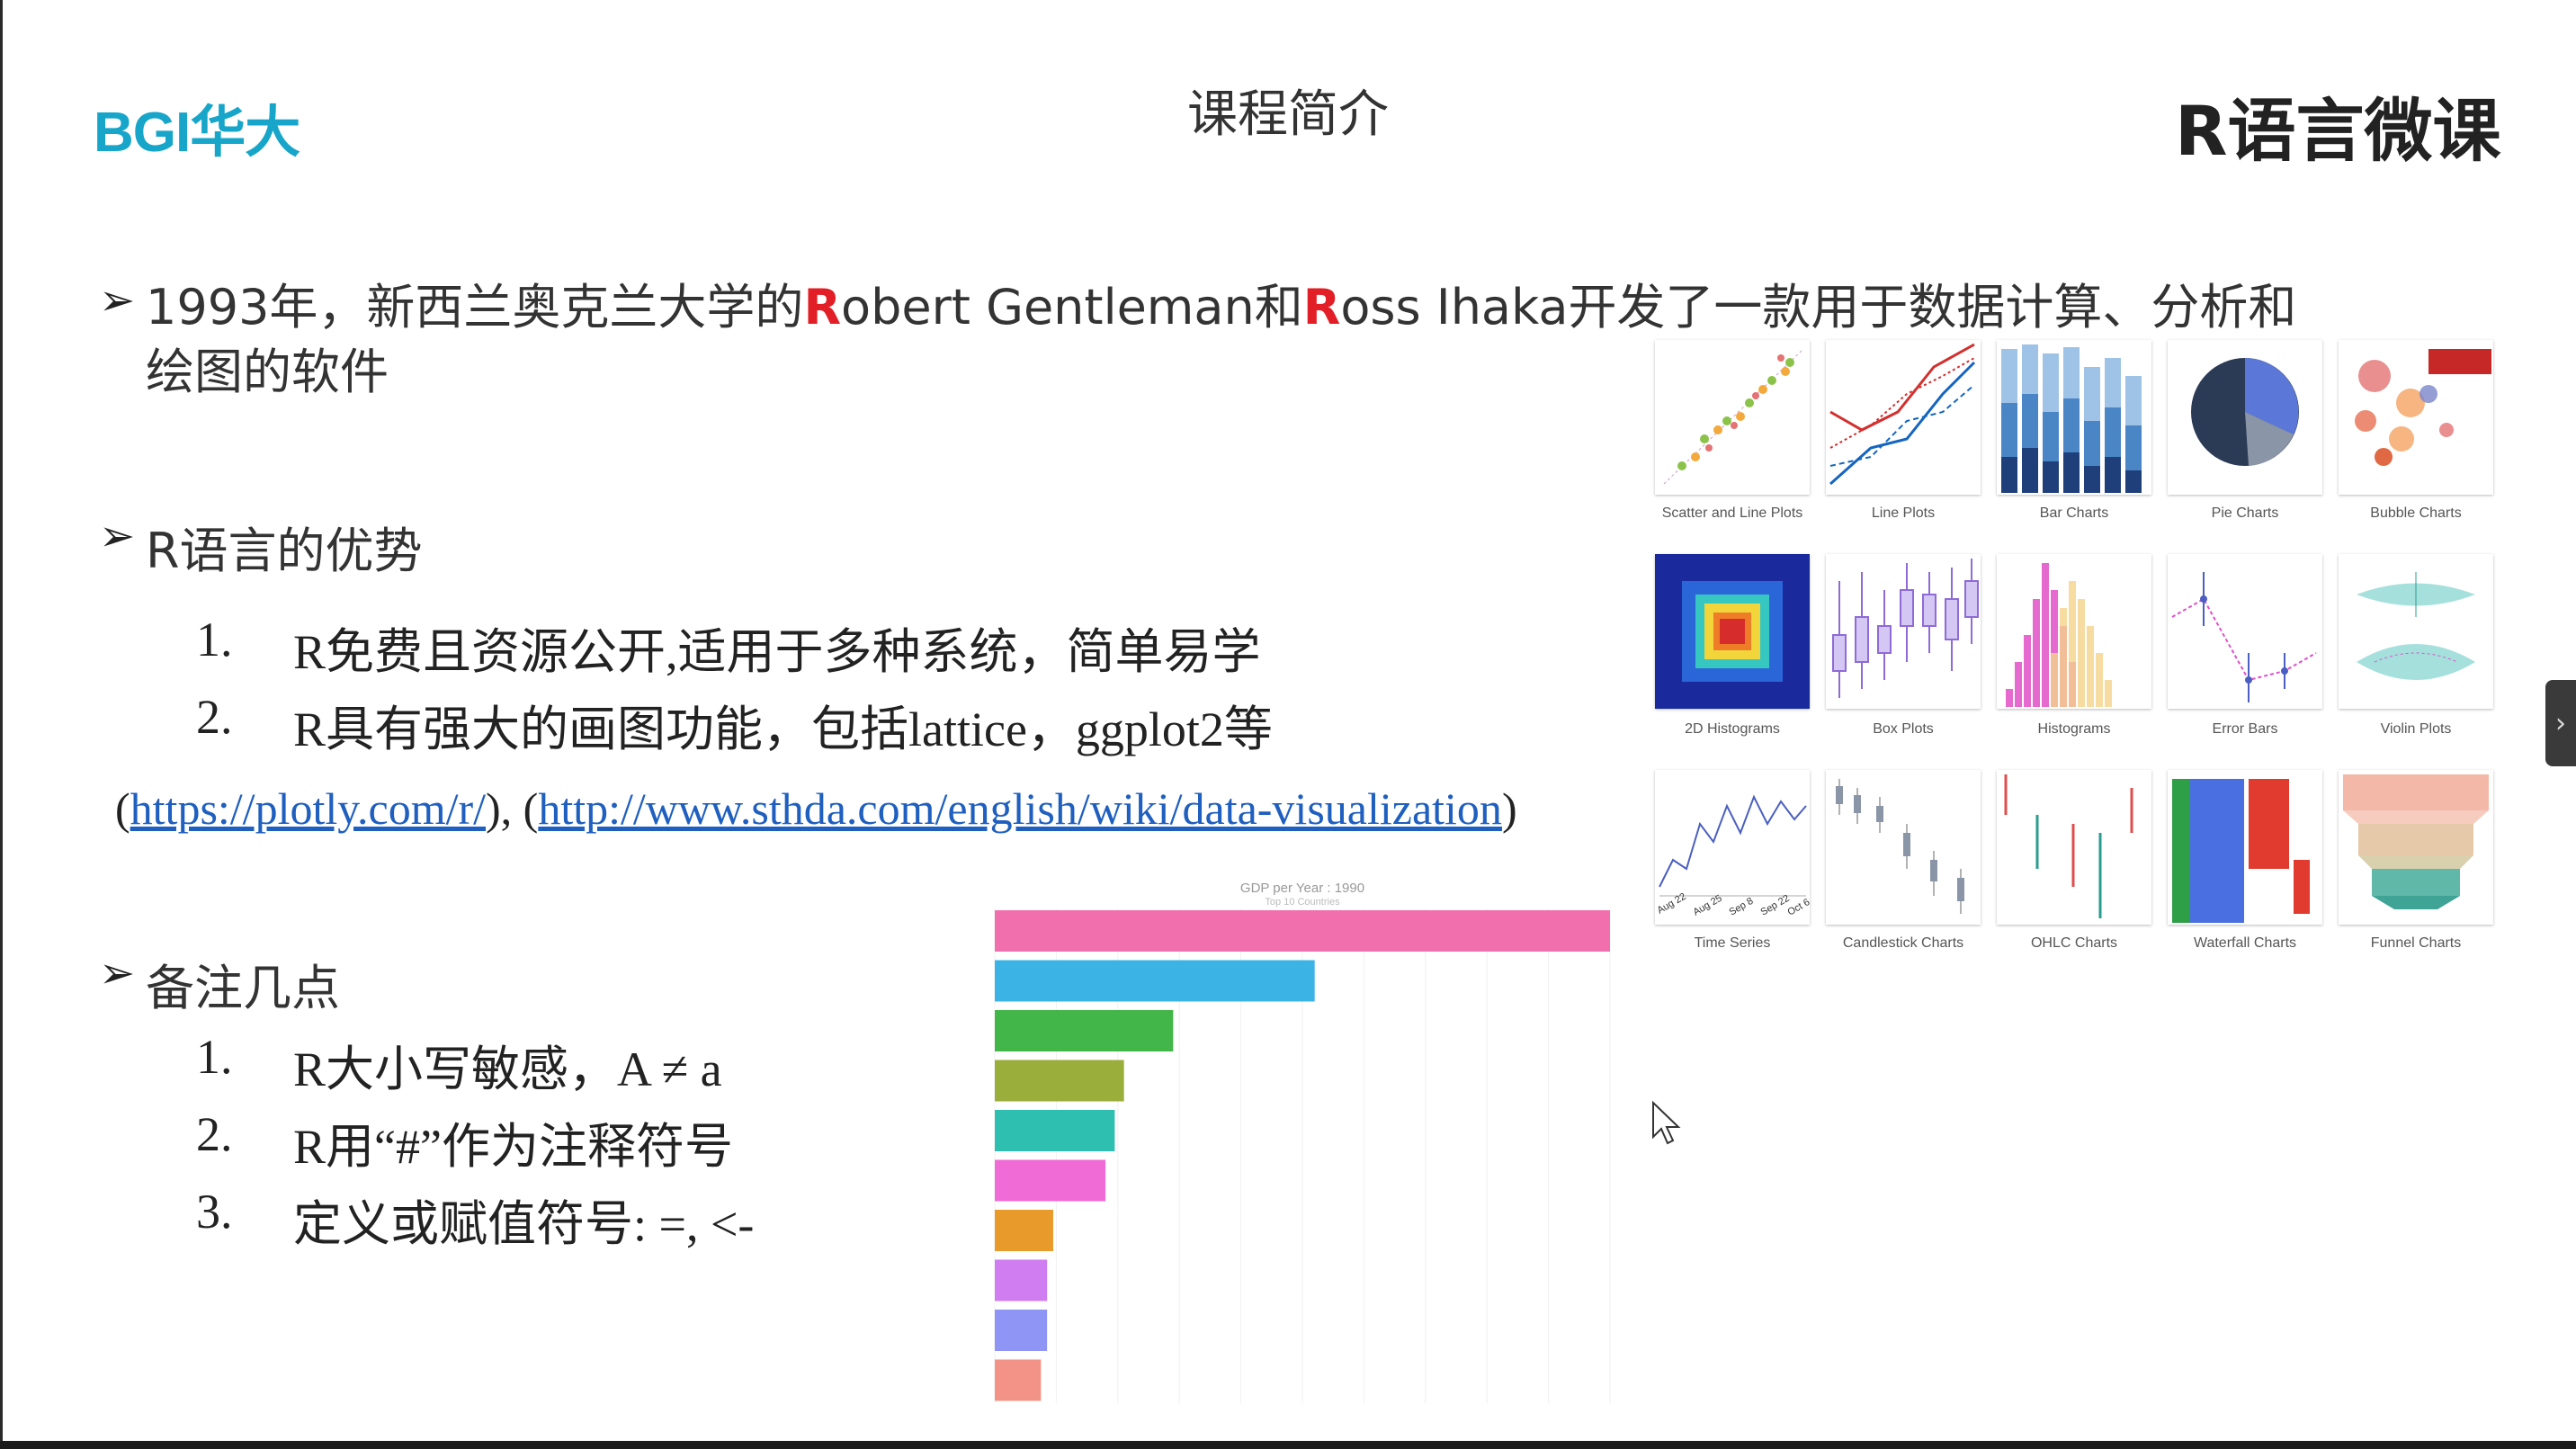 This screenshot has width=2576, height=1449. Describe the element at coordinates (1732, 729) in the screenshot. I see `gallery-label: 2D Histograms` at that location.